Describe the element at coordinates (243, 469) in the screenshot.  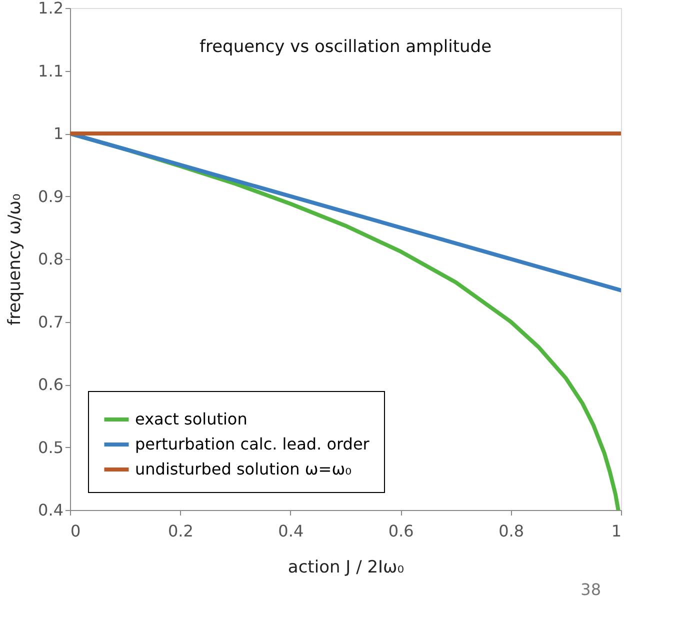
I see `legend-label: undisturbed solution ω=ω₀` at that location.